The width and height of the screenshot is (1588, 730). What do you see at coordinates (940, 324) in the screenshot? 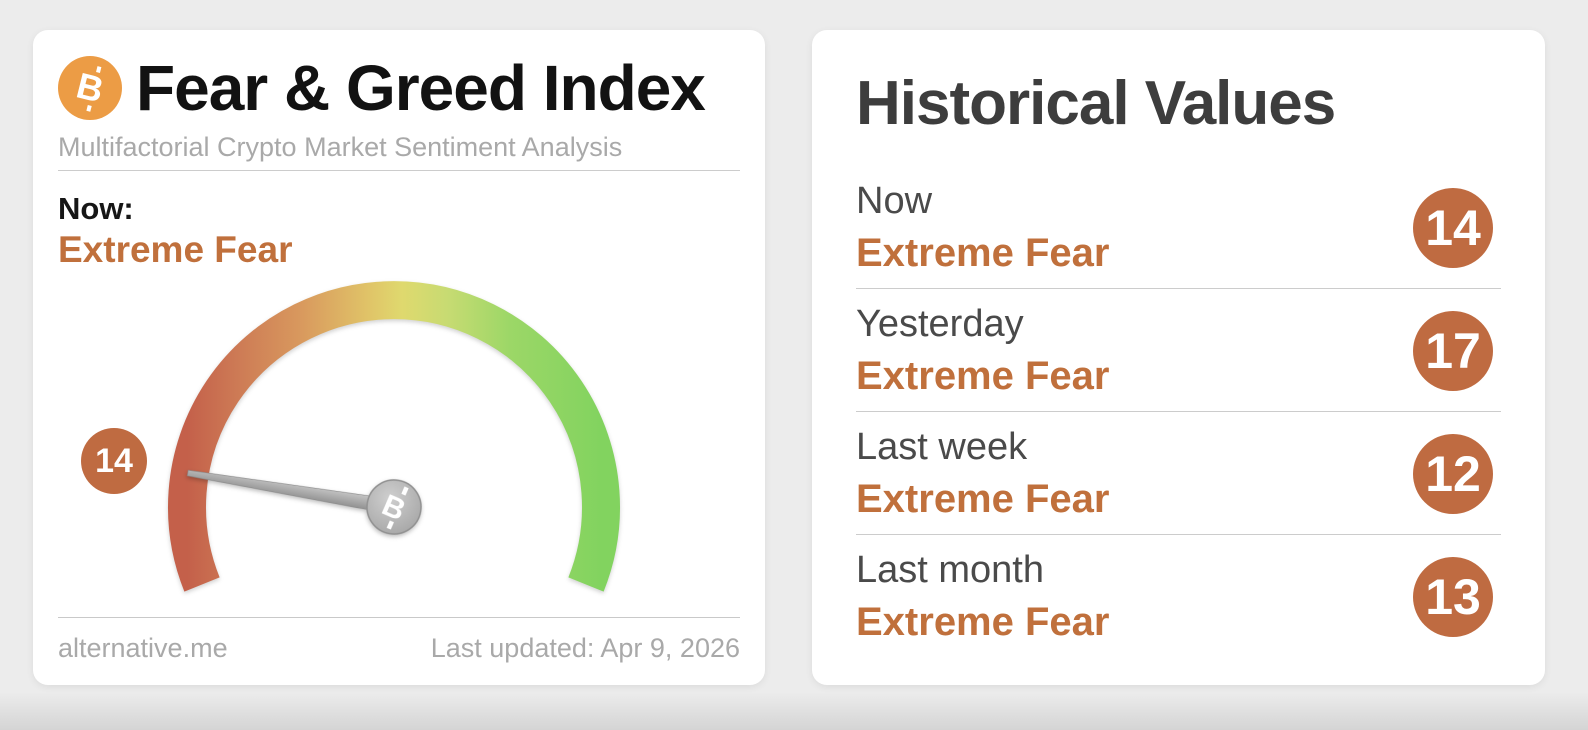
I see `row-label: Yesterday` at bounding box center [940, 324].